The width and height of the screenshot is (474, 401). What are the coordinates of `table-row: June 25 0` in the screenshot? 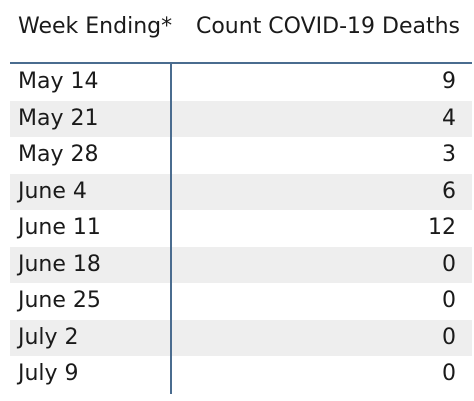 It's located at (241, 301).